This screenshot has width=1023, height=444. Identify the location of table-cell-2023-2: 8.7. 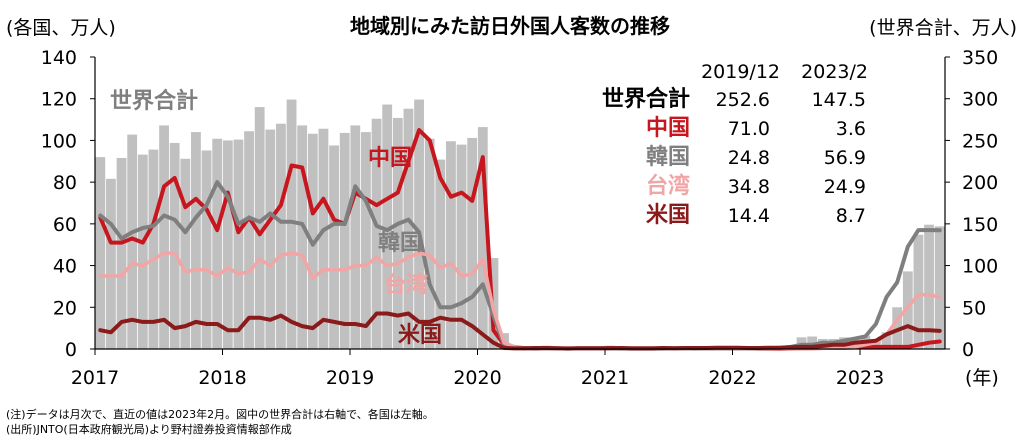
(851, 216).